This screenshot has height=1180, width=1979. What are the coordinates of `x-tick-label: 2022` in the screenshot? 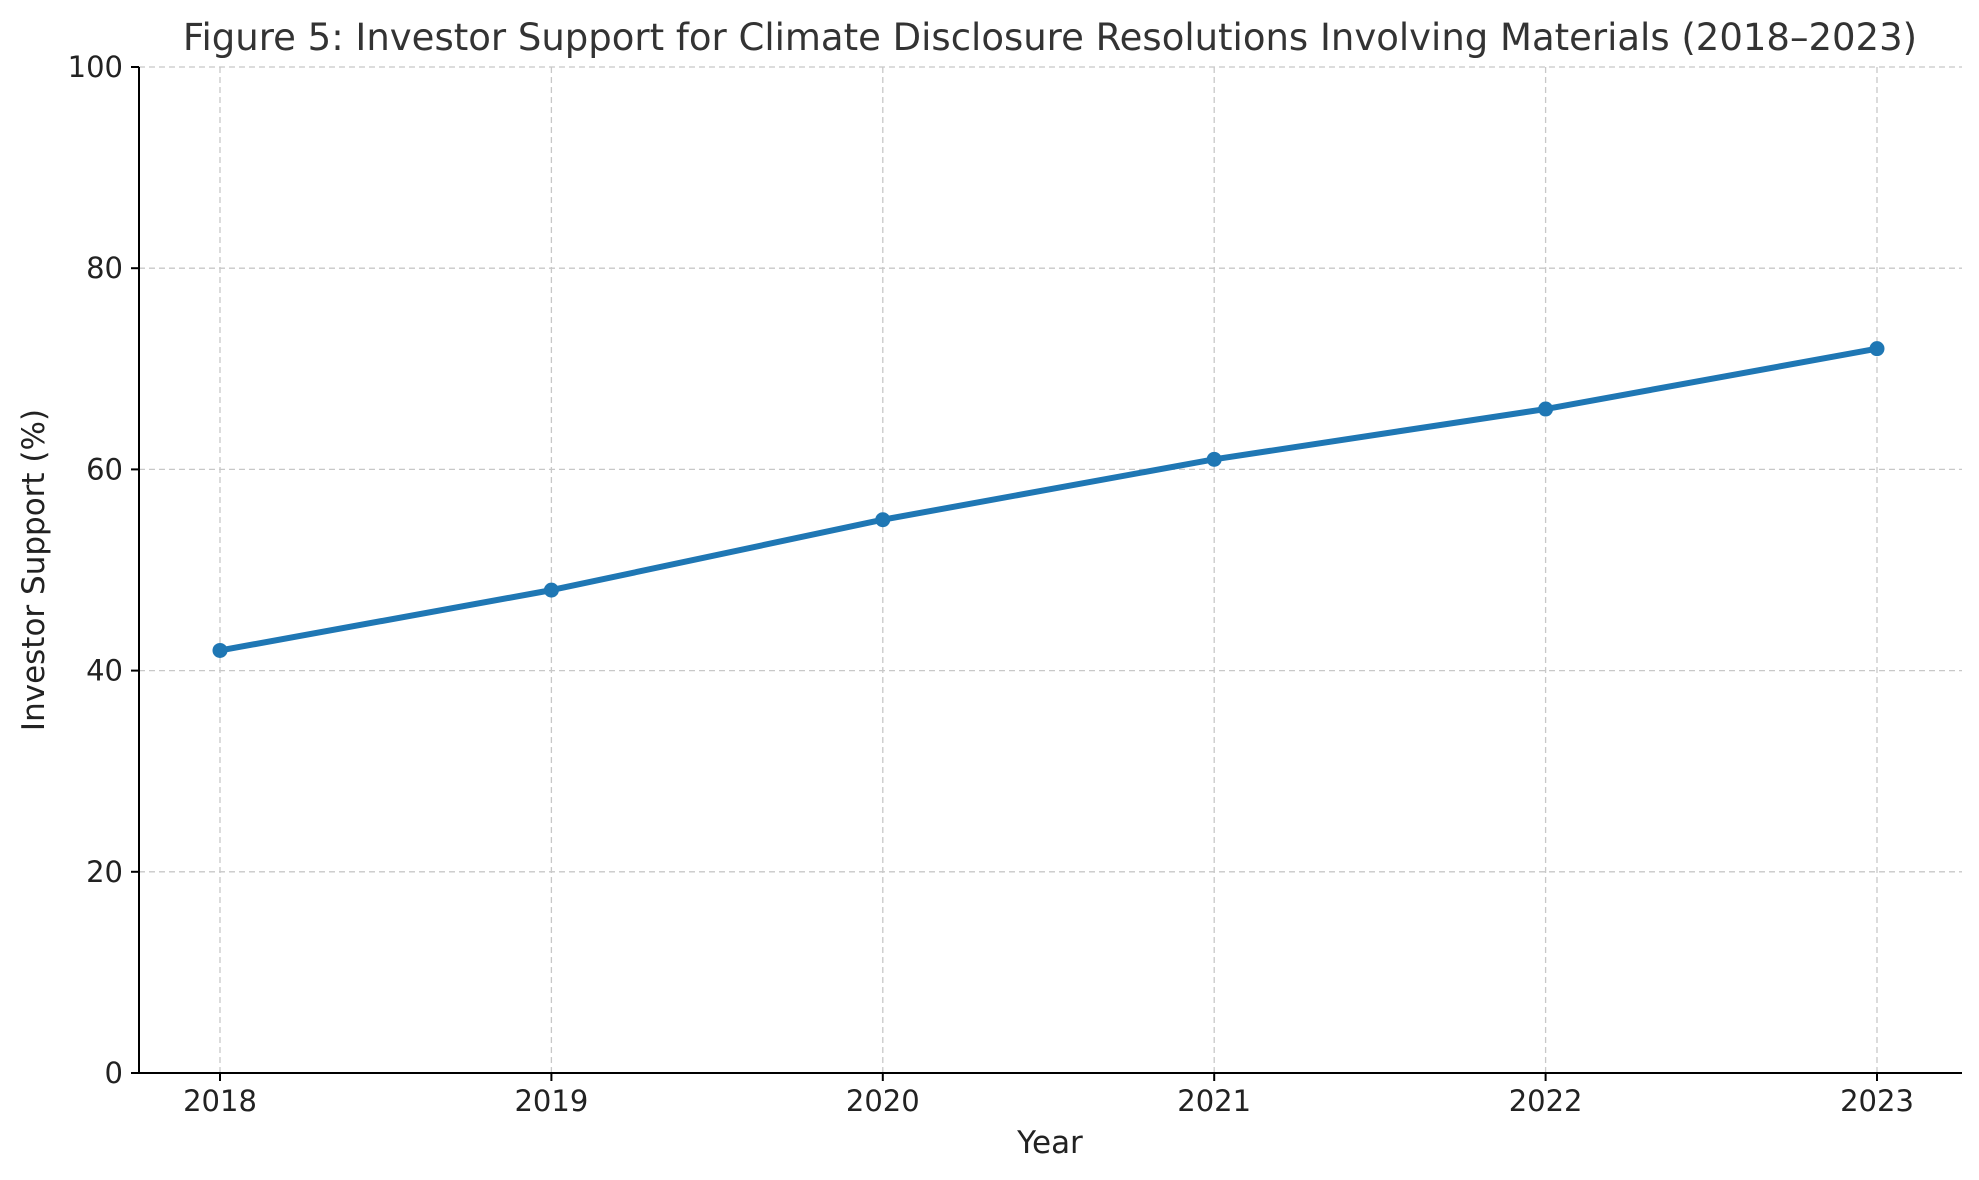 It's located at (1546, 1101).